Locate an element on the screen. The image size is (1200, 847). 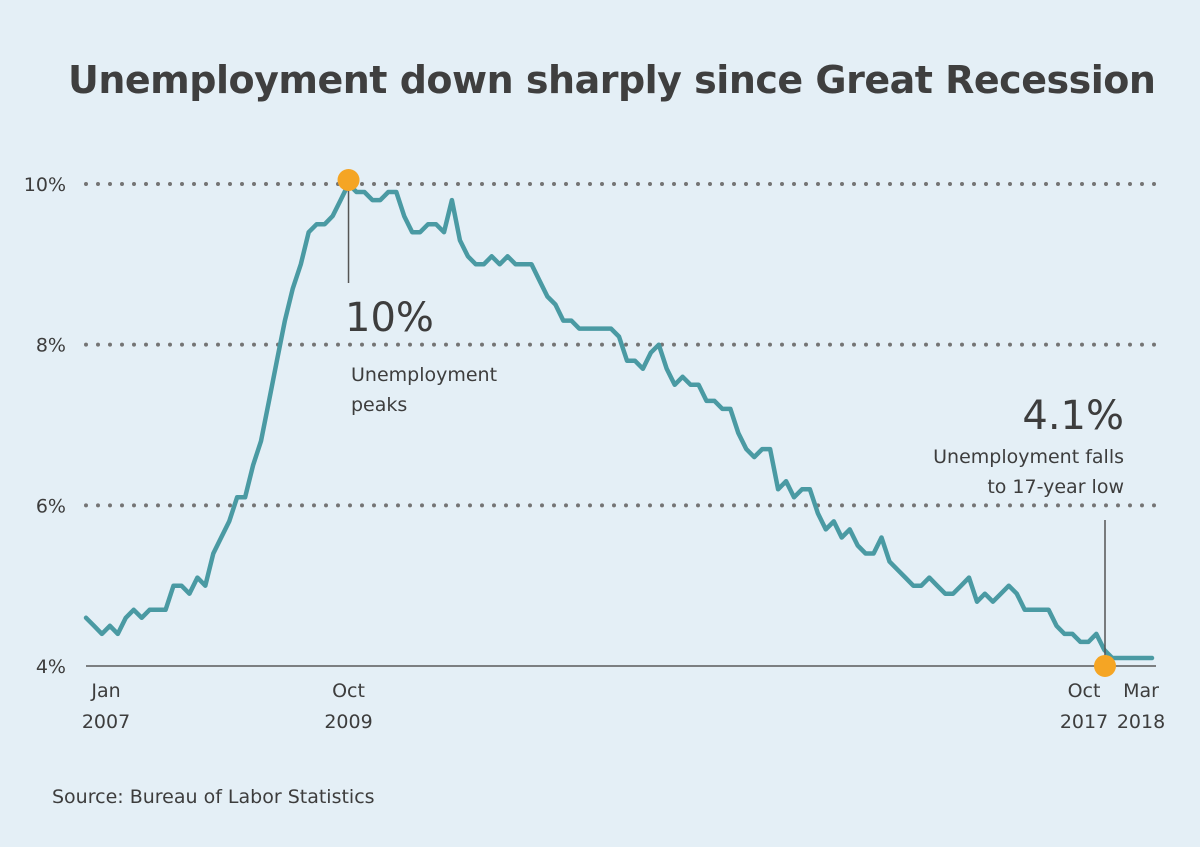
x-tick-year: 2009 is located at coordinates (348, 722).